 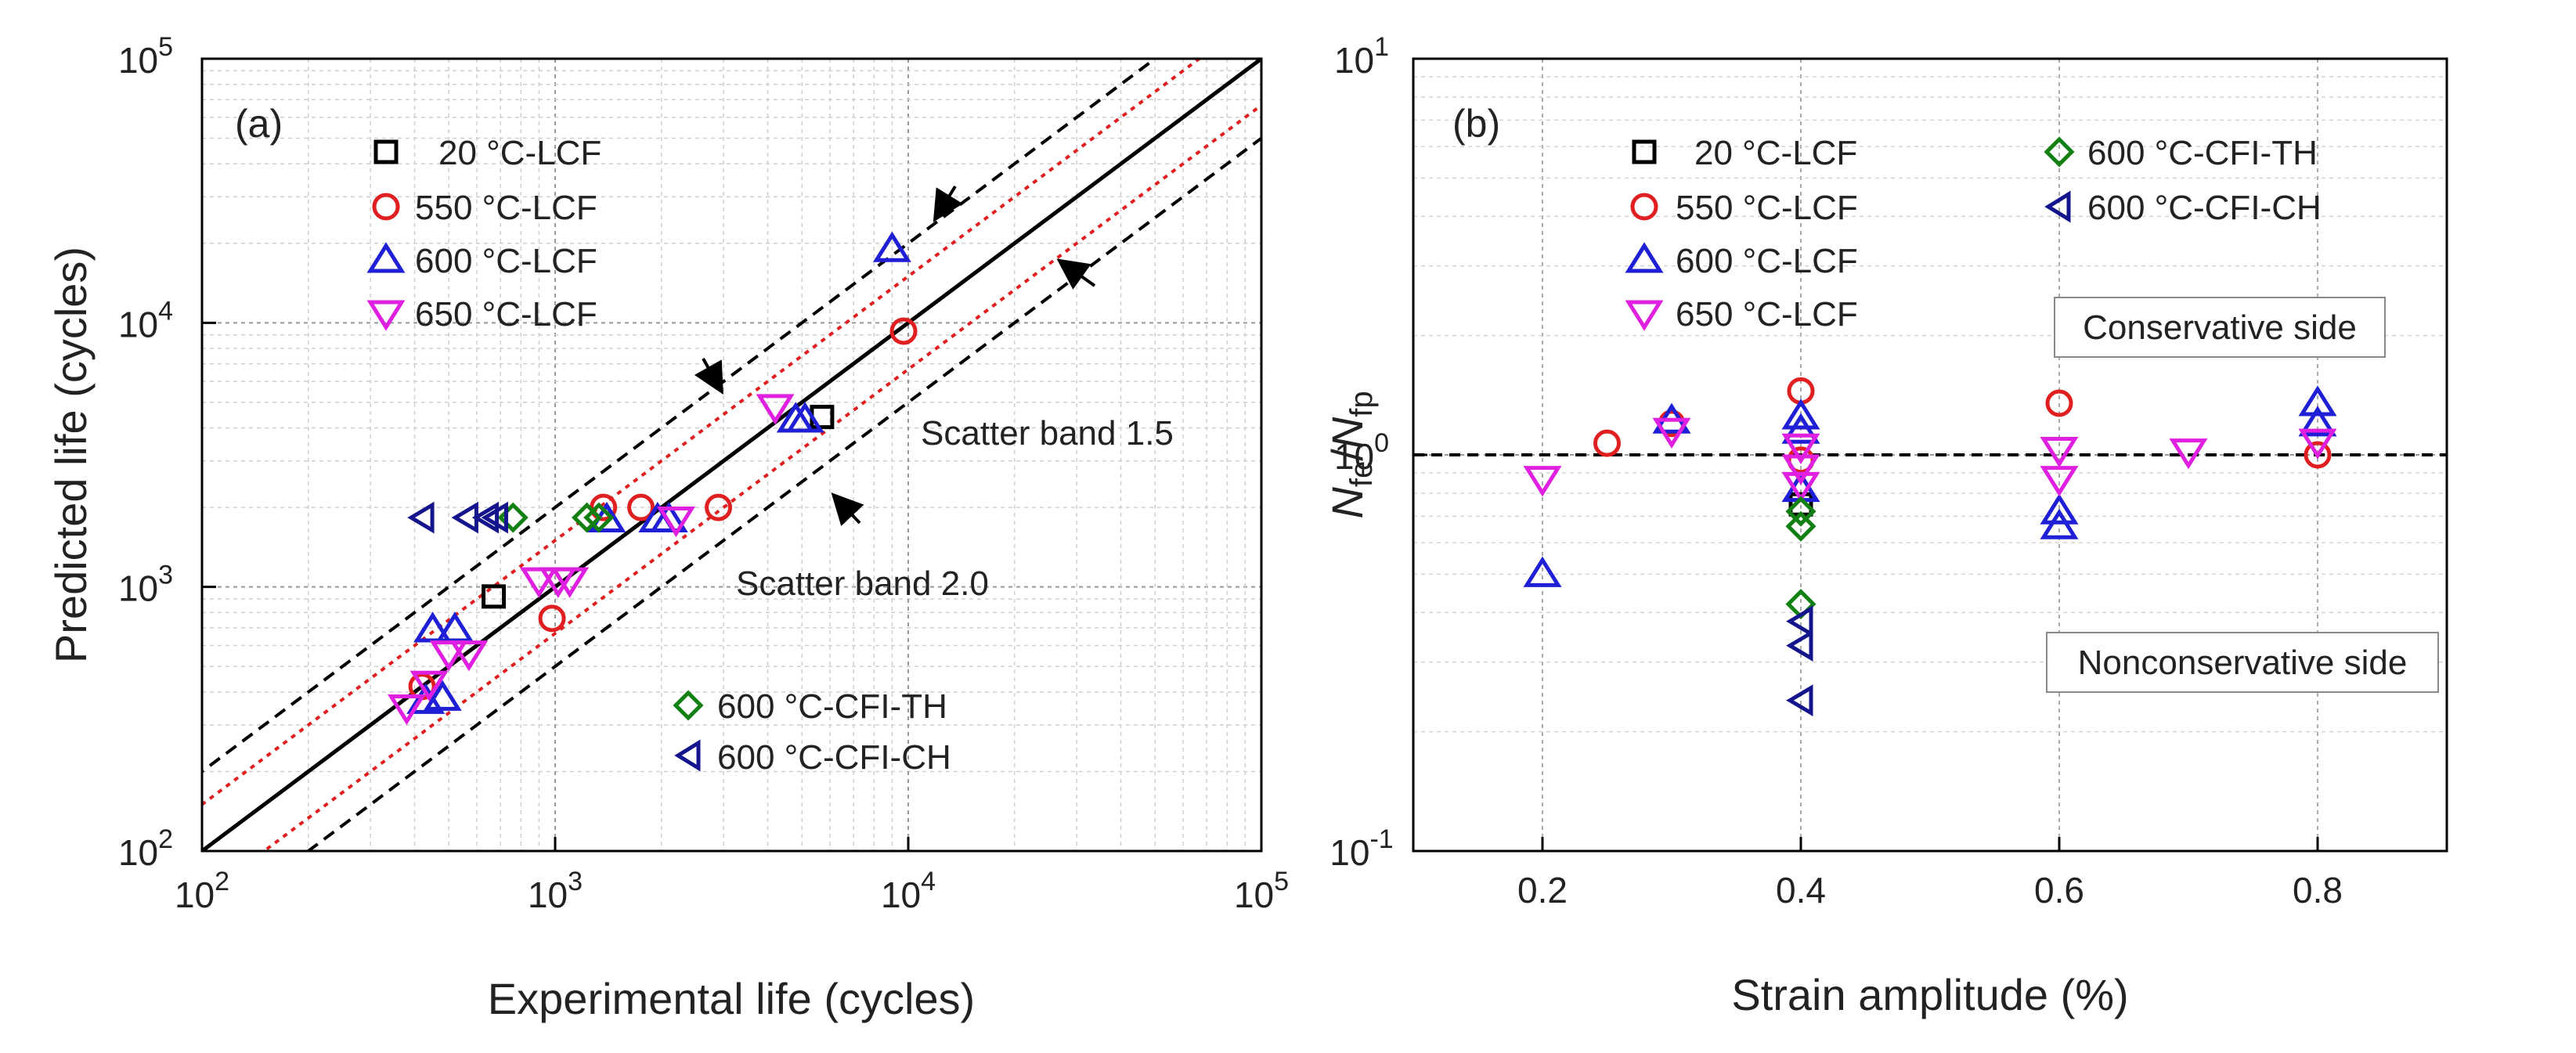 What do you see at coordinates (1542, 891) in the screenshot?
I see `x-tick-label: 0.2` at bounding box center [1542, 891].